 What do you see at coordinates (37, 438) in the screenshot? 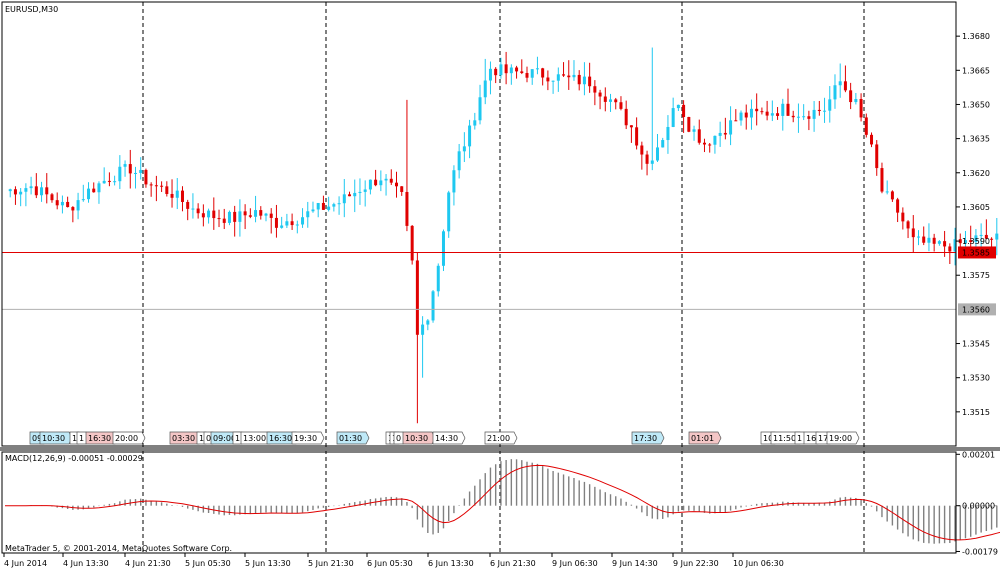
I see `event-label: 09` at bounding box center [37, 438].